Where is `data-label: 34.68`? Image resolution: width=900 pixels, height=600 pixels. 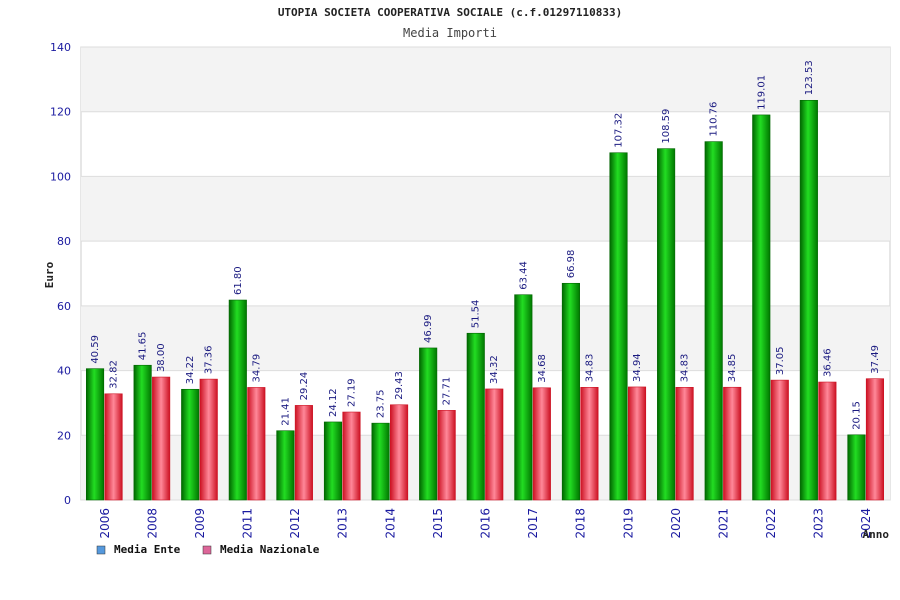 data-label: 34.68 is located at coordinates (542, 368).